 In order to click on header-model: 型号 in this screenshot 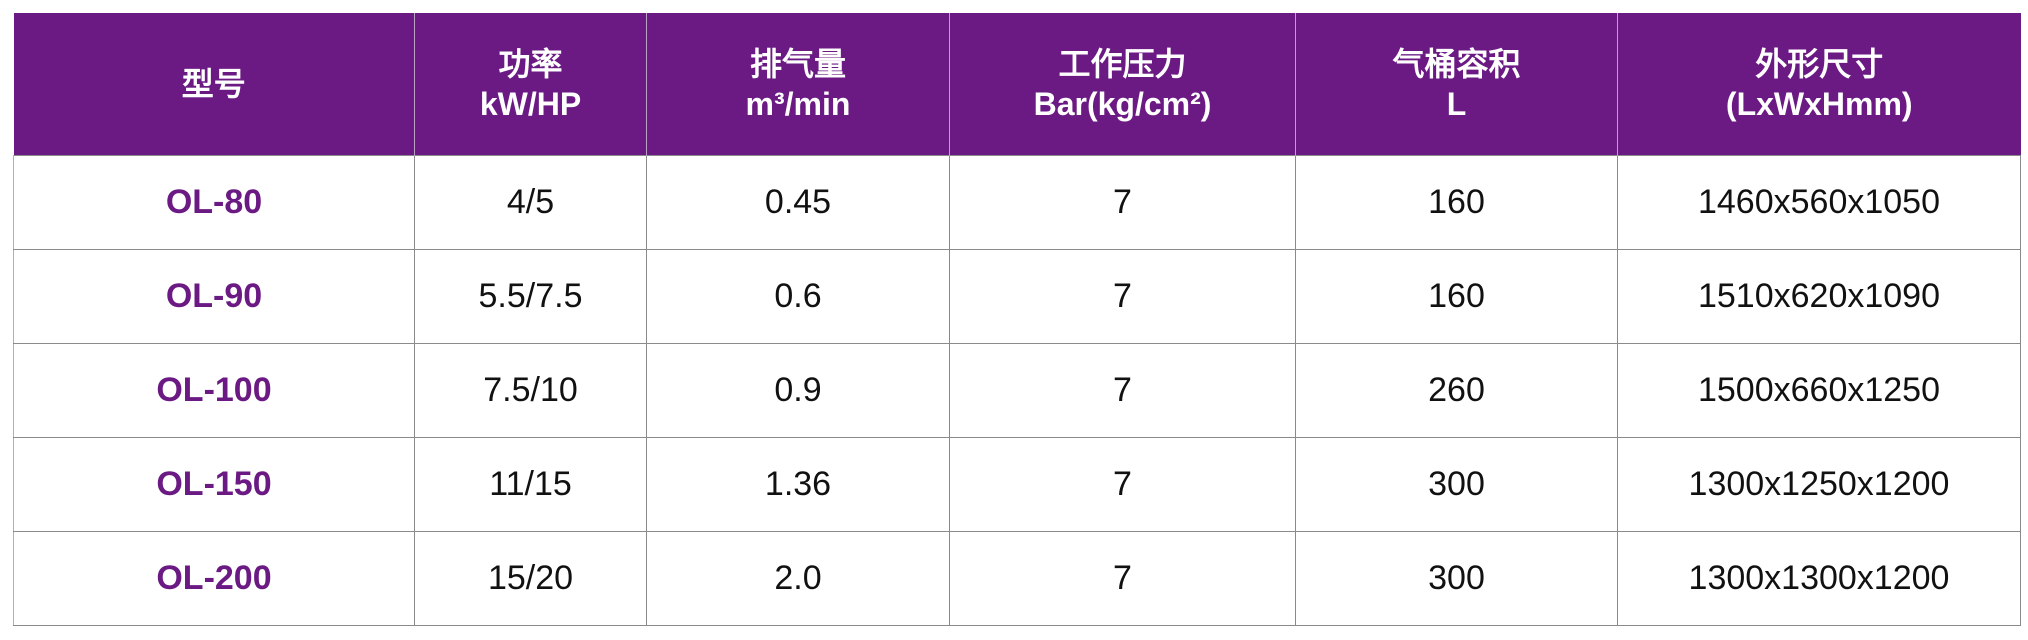, I will do `click(214, 84)`.